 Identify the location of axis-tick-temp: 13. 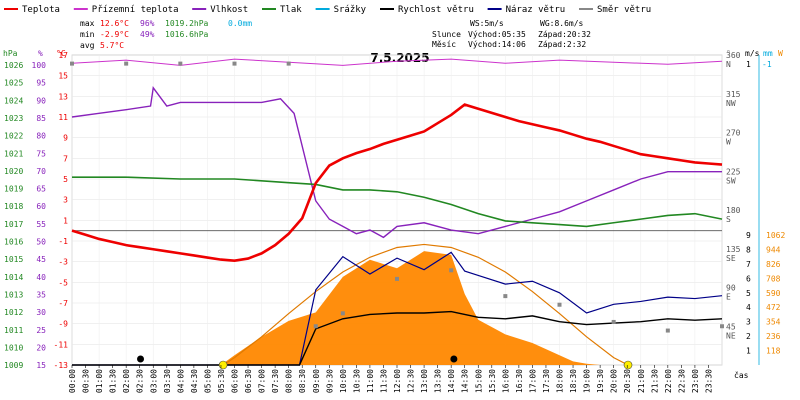
(63, 96).